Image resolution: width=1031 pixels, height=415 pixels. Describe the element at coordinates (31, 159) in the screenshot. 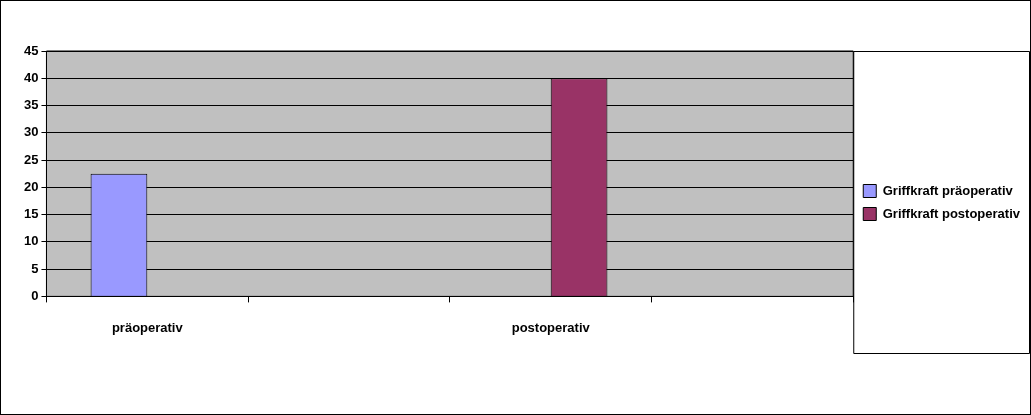

I see `y-tick-label: 25` at that location.